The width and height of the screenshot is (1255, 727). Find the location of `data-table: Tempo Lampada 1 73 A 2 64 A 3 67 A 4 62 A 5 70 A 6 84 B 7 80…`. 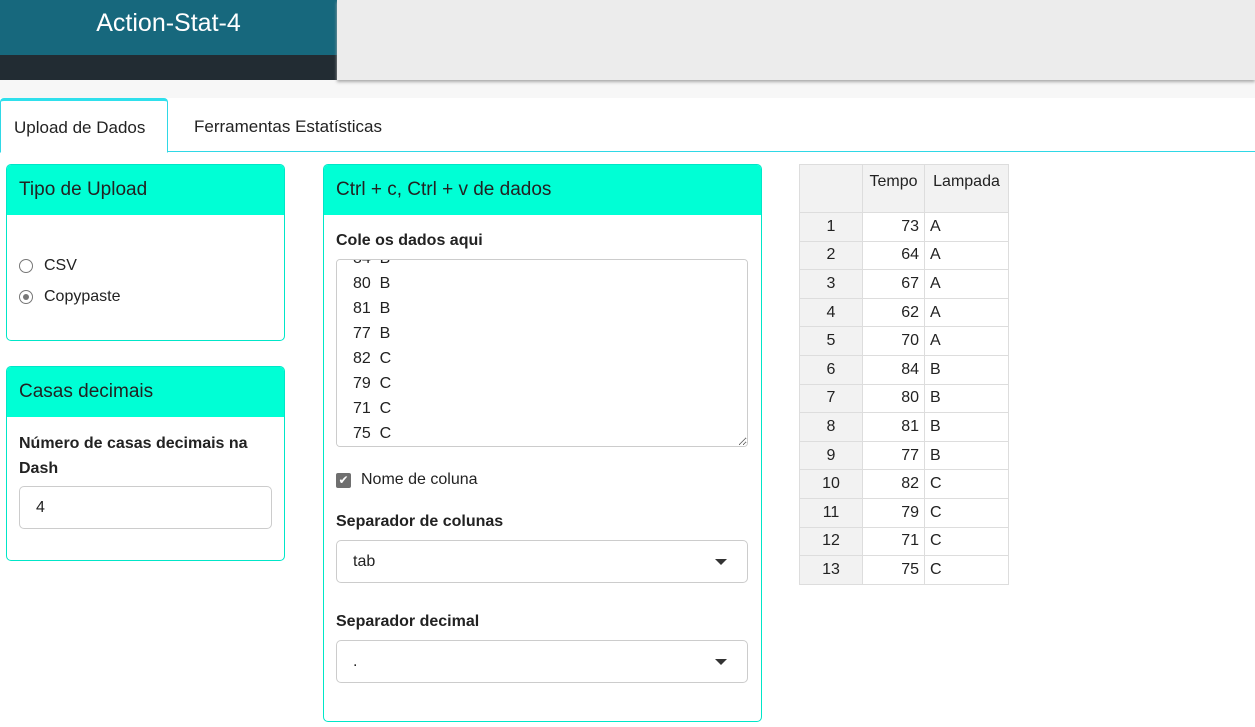

data-table: Tempo Lampada 1 73 A 2 64 A 3 67 A 4 62 A 5 70 A 6 84 B 7 80… is located at coordinates (904, 374).